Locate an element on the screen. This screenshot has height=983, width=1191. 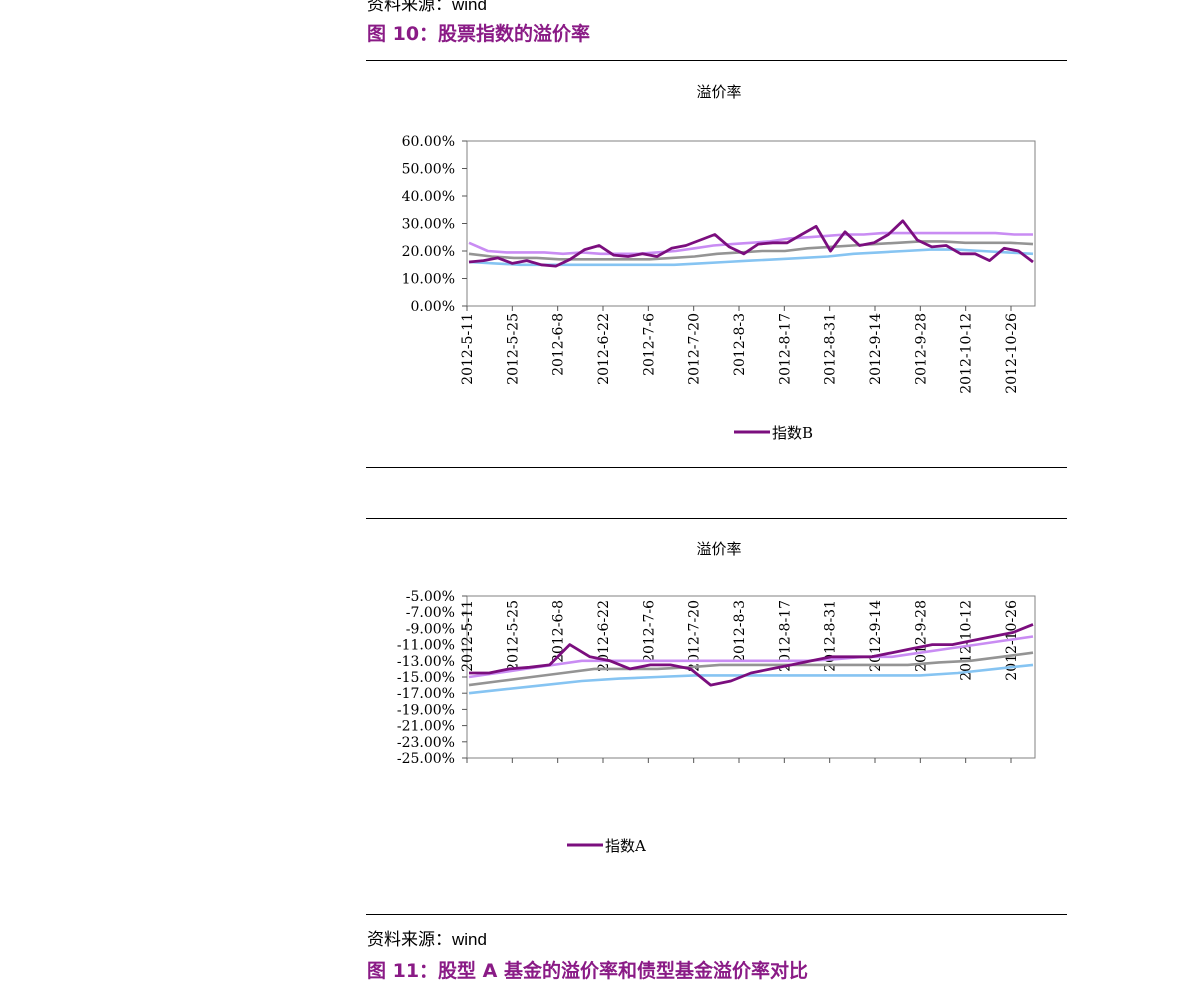
figure-bottom-rule is located at coordinates (716, 467).